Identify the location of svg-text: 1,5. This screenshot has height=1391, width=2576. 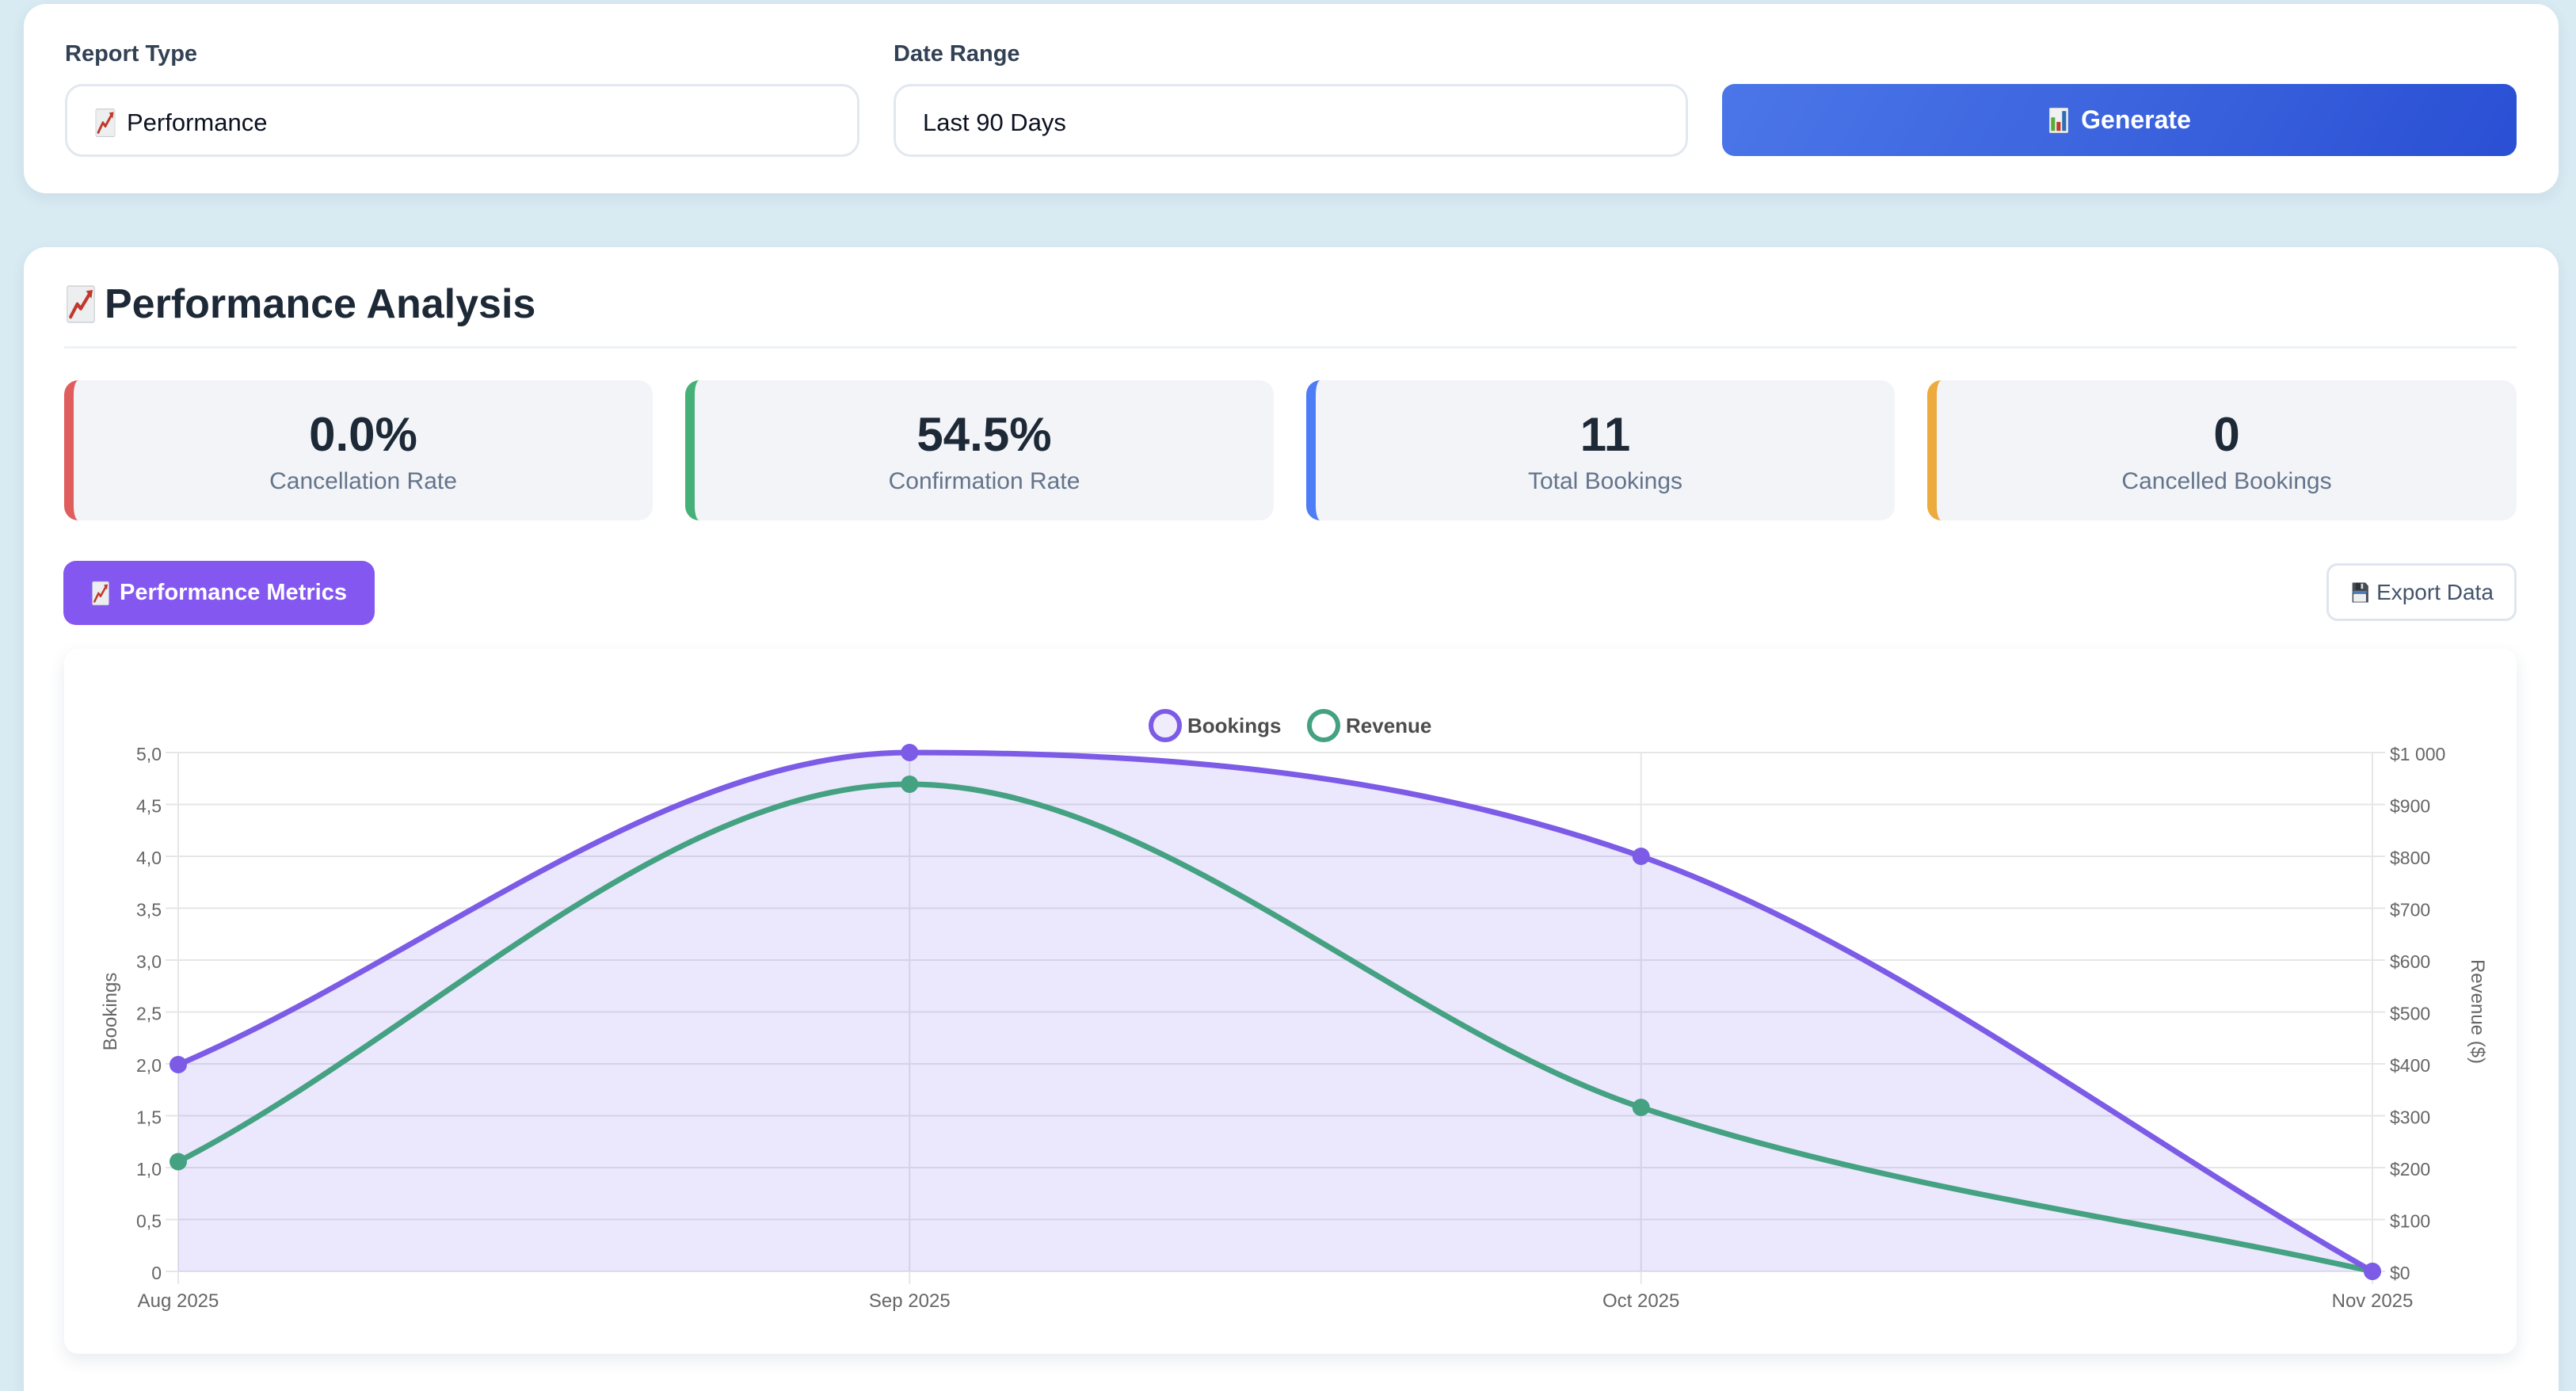
(149, 1117).